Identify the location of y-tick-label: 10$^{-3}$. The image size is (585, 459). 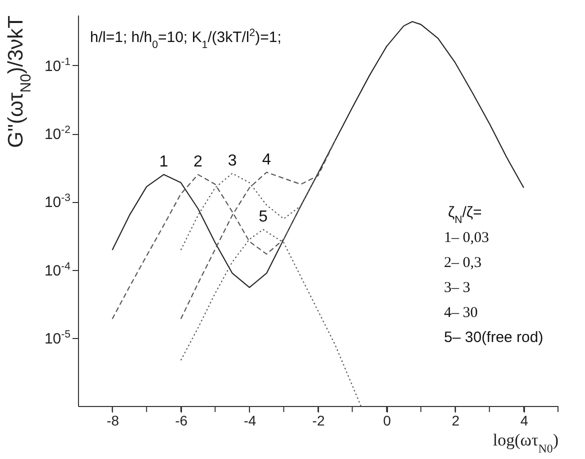
(57, 202).